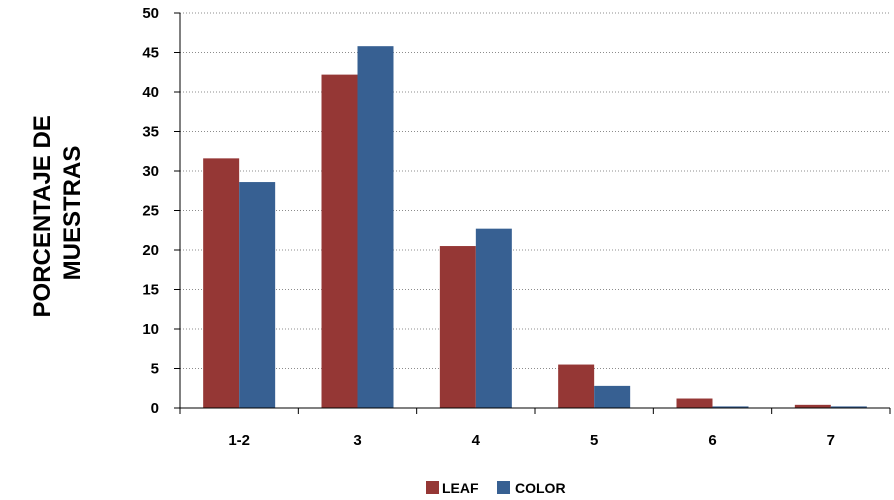  I want to click on y-tick-label-5: 5, so click(155, 369).